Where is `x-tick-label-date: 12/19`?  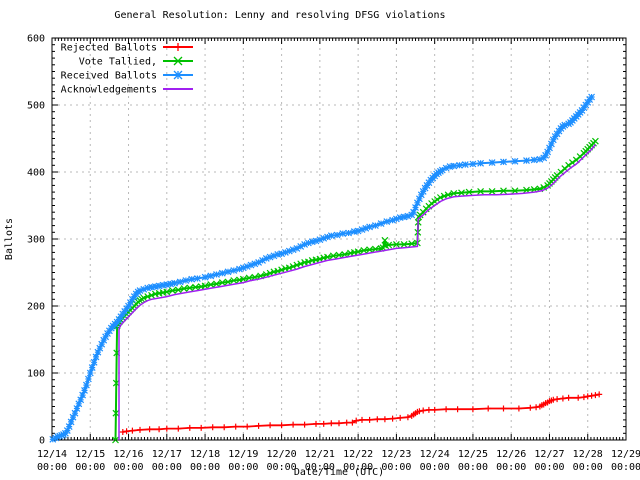
x-tick-label-date: 12/19 is located at coordinates (243, 454).